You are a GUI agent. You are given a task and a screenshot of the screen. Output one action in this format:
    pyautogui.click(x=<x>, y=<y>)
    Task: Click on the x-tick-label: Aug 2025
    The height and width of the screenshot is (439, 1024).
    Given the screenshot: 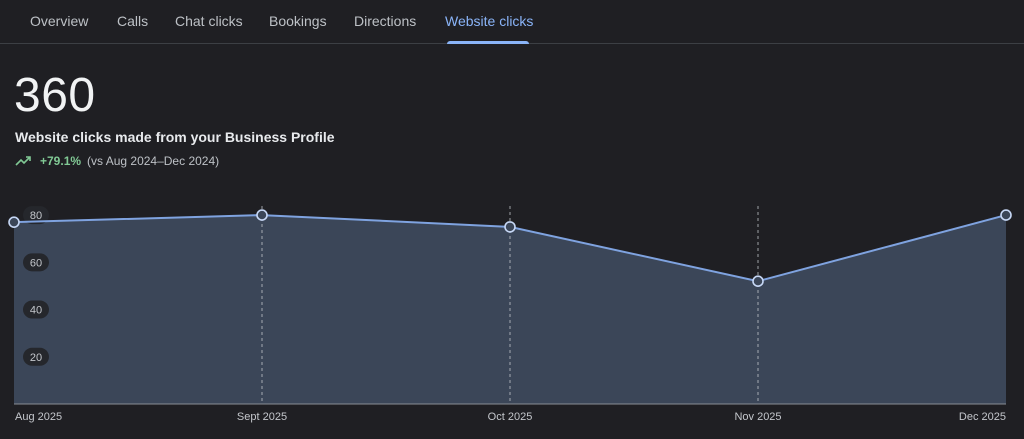 What is the action you would take?
    pyautogui.click(x=38, y=417)
    